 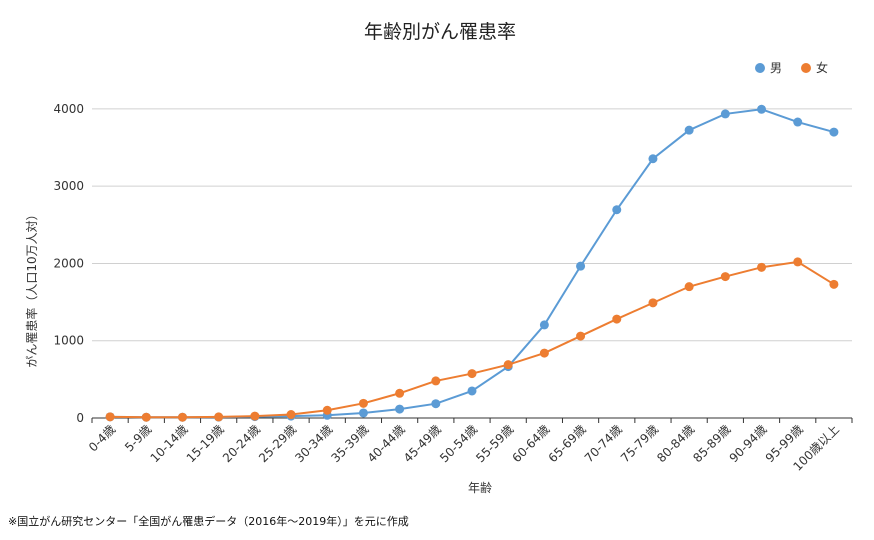 I want to click on y-tick-label: 2000, so click(x=68, y=263).